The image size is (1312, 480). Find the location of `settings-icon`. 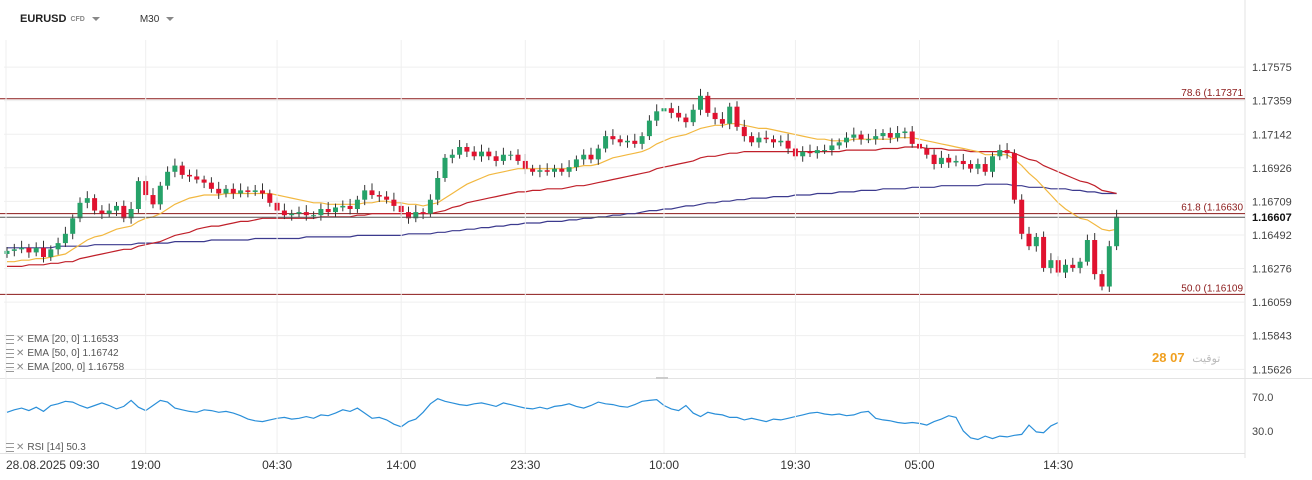

settings-icon is located at coordinates (10, 367).